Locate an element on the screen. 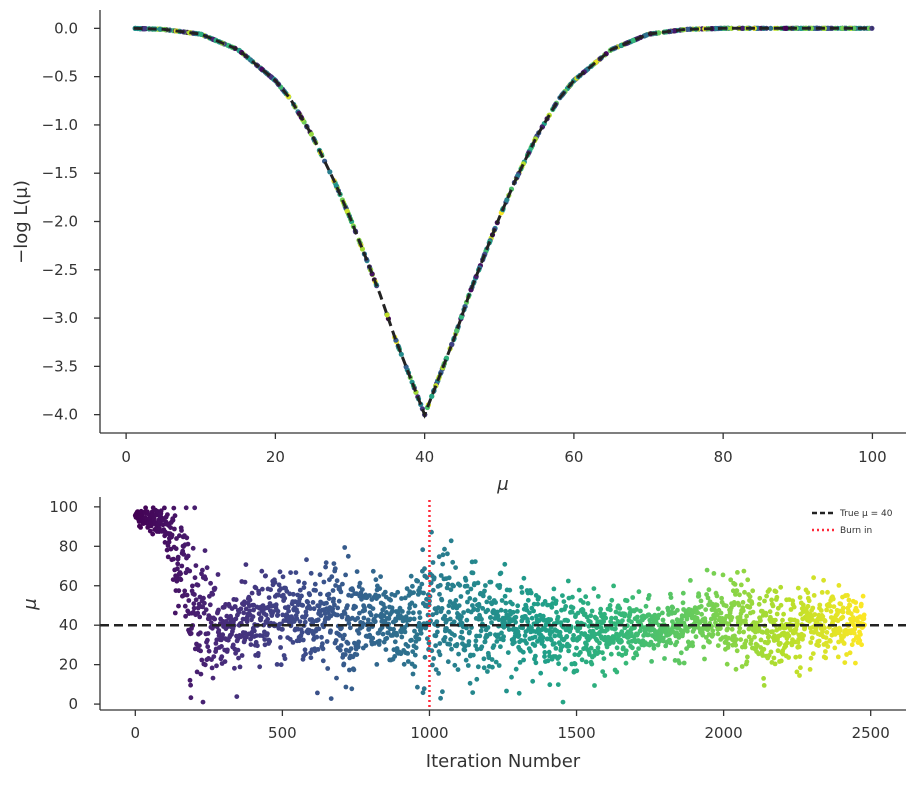 The width and height of the screenshot is (916, 785). y-tick-label: 60 is located at coordinates (68, 586).